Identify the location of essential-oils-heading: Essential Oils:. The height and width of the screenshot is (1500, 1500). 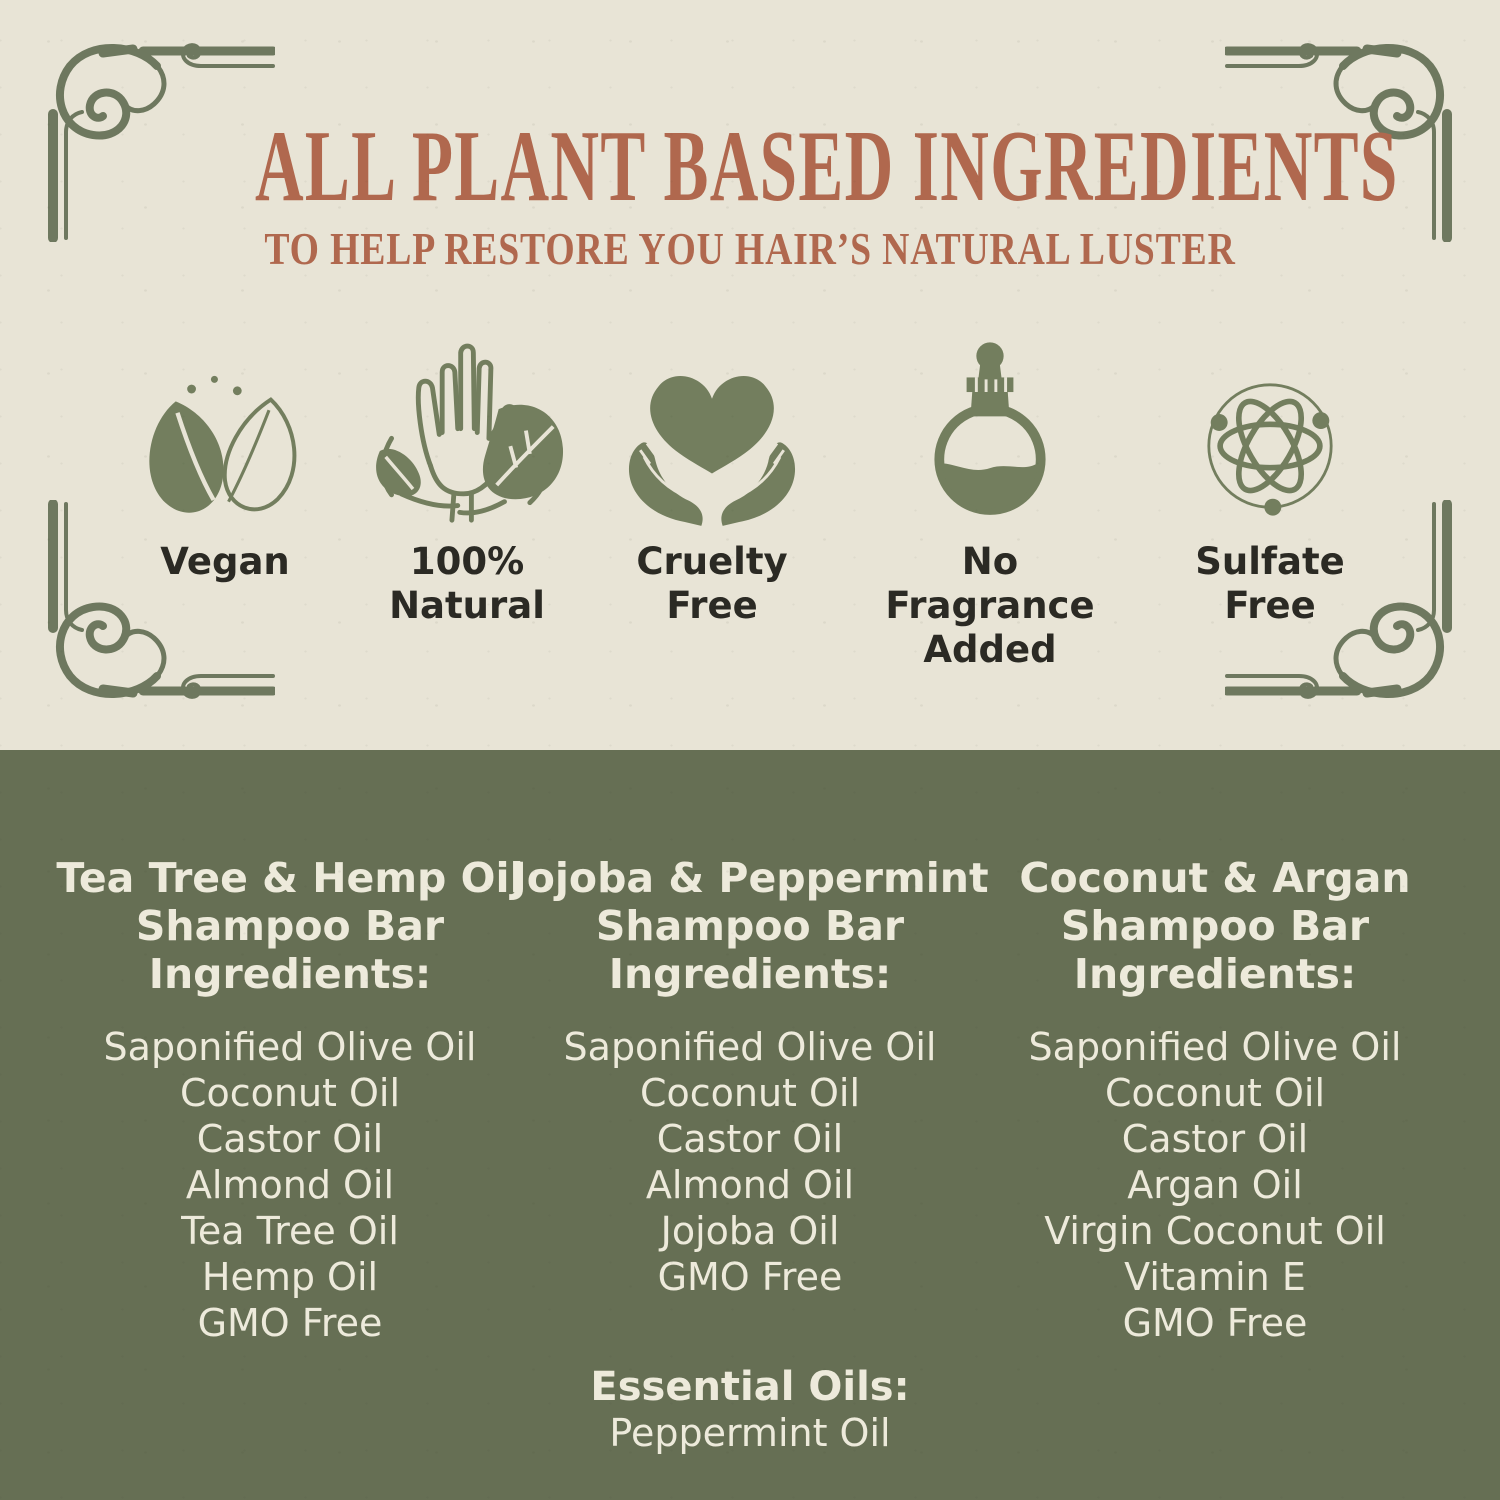
(750, 1387).